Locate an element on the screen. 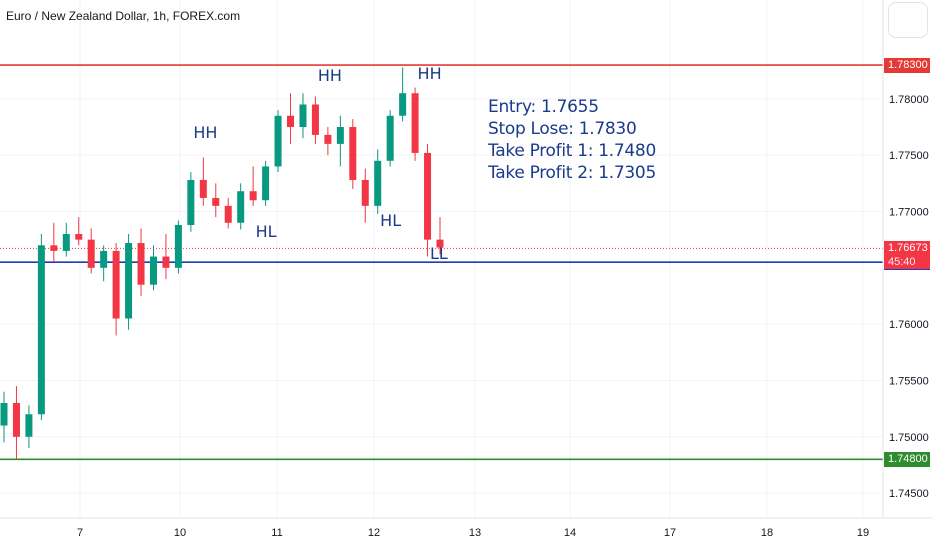 The height and width of the screenshot is (550, 932). x-tick-label: 12 is located at coordinates (374, 533).